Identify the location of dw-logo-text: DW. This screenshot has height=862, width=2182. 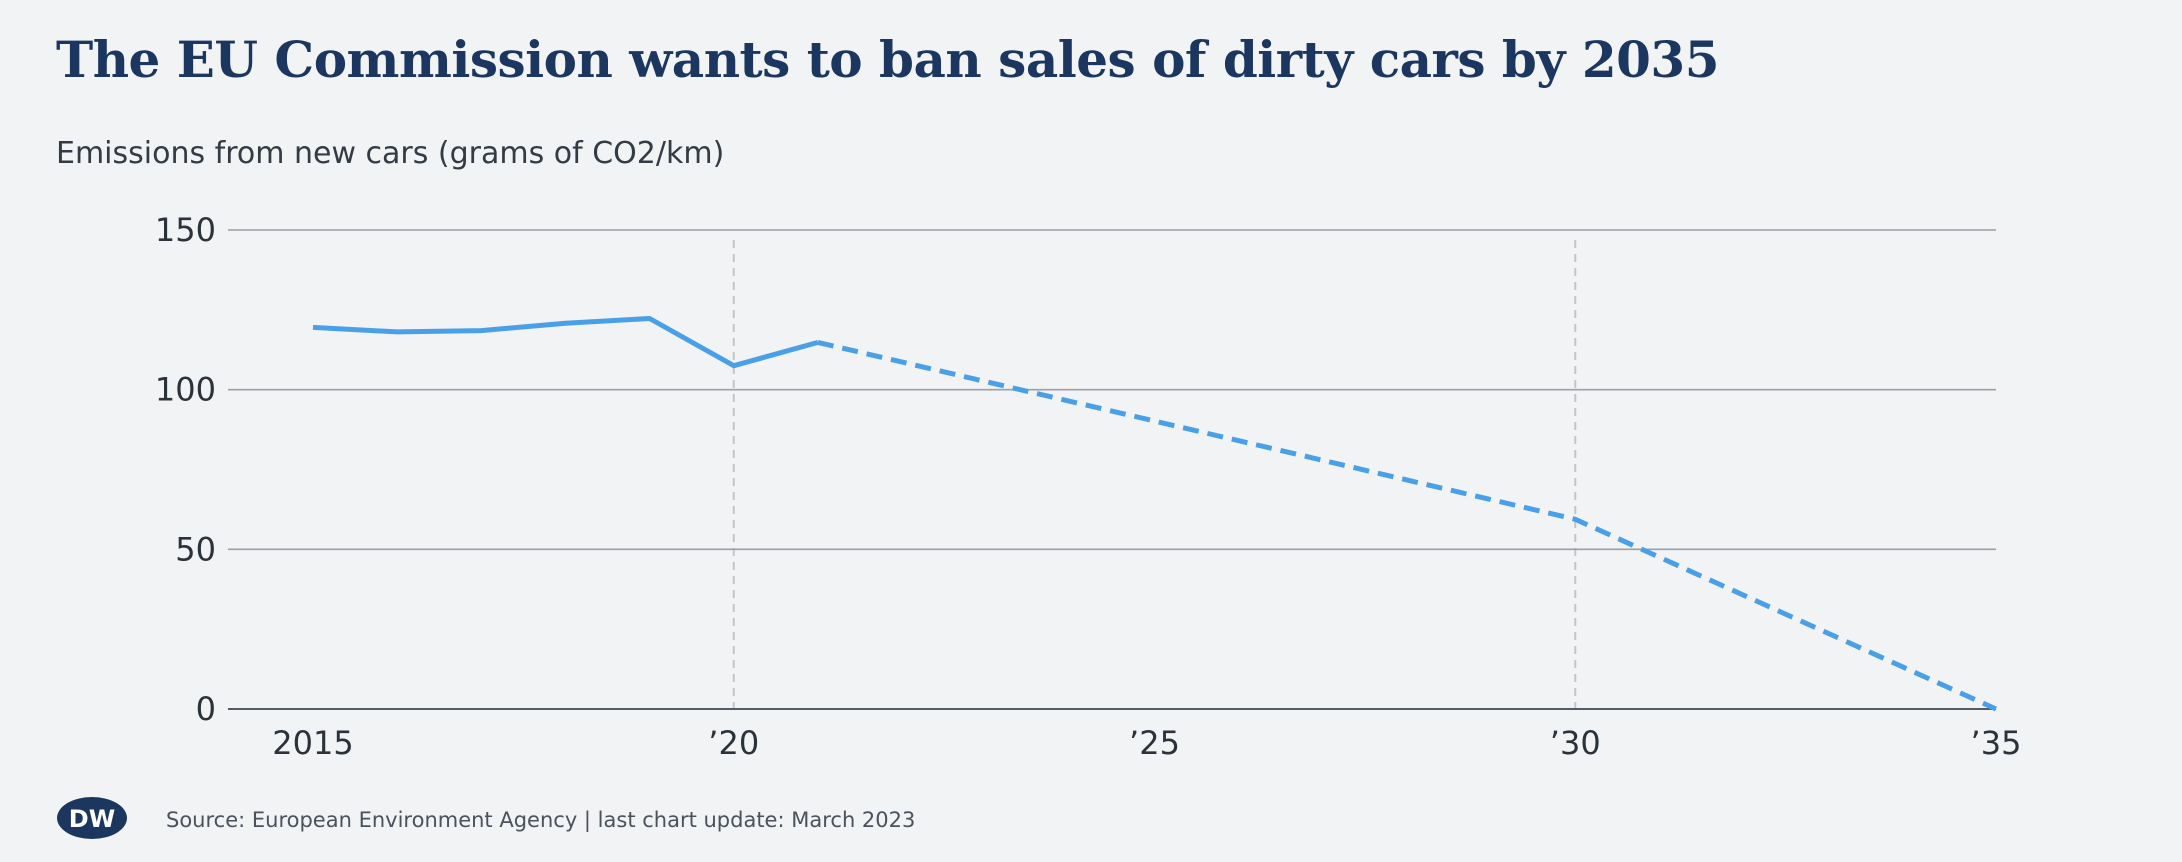
(92, 819).